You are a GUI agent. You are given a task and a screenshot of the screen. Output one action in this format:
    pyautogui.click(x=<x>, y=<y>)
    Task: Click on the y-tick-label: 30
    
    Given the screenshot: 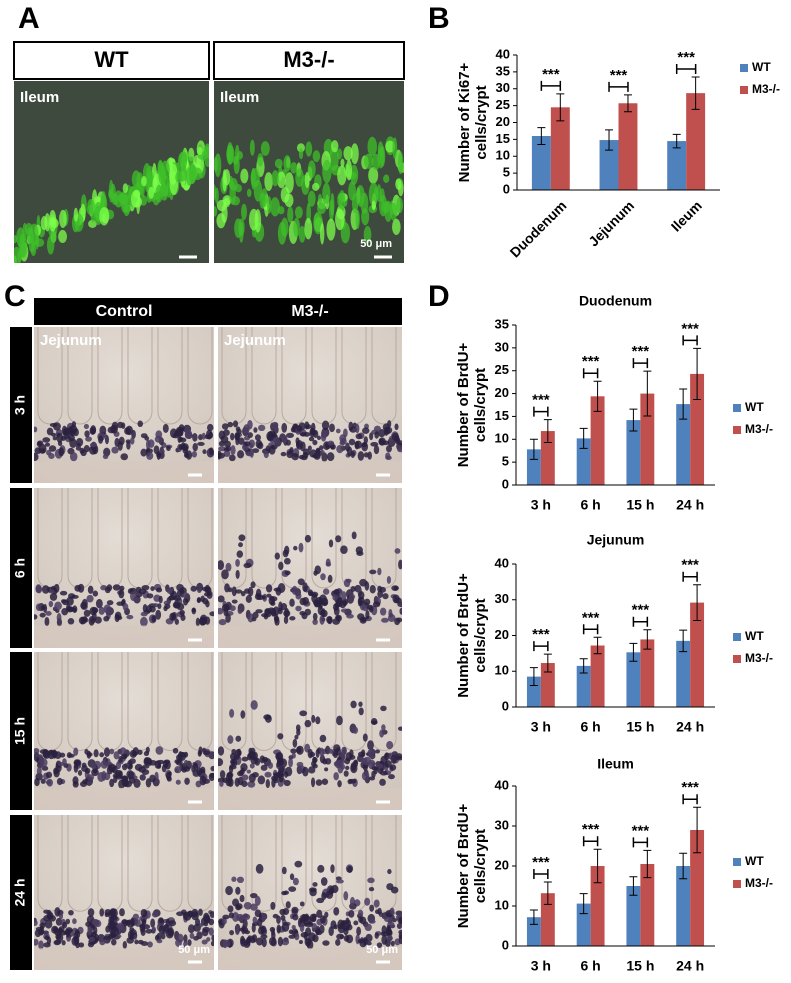 What is the action you would take?
    pyautogui.click(x=502, y=598)
    